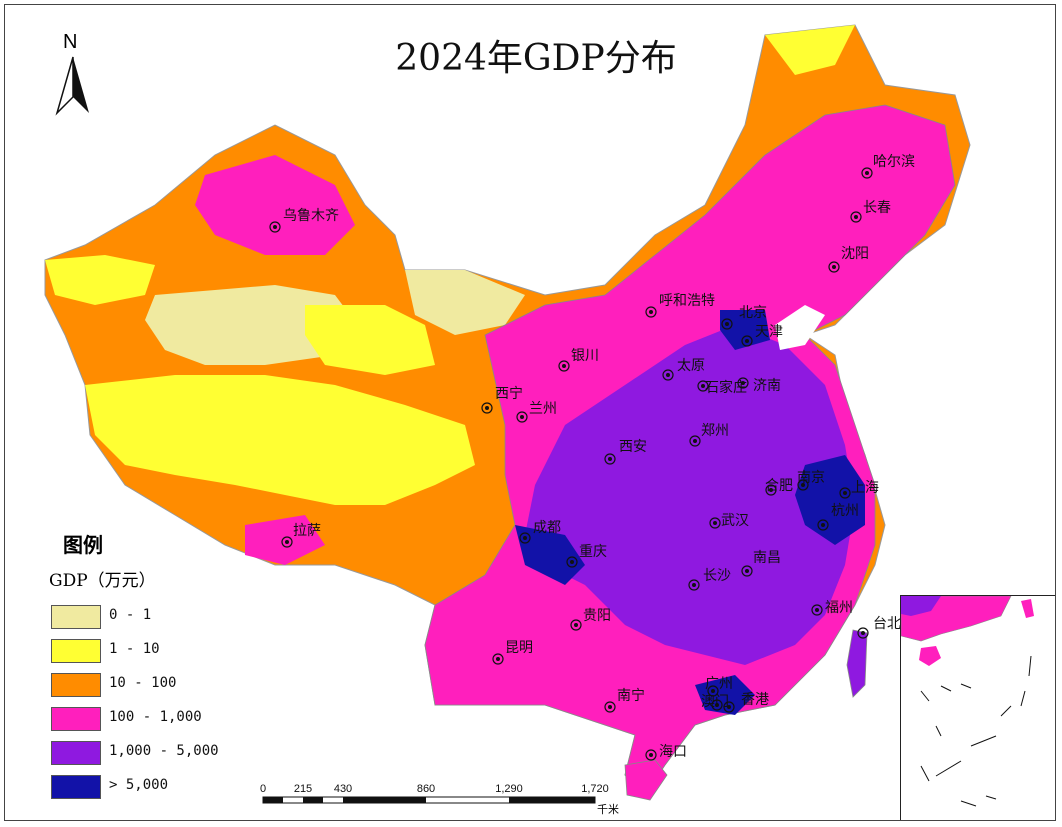 The image size is (1062, 827). Describe the element at coordinates (673, 752) in the screenshot. I see `city-label: 海口` at that location.